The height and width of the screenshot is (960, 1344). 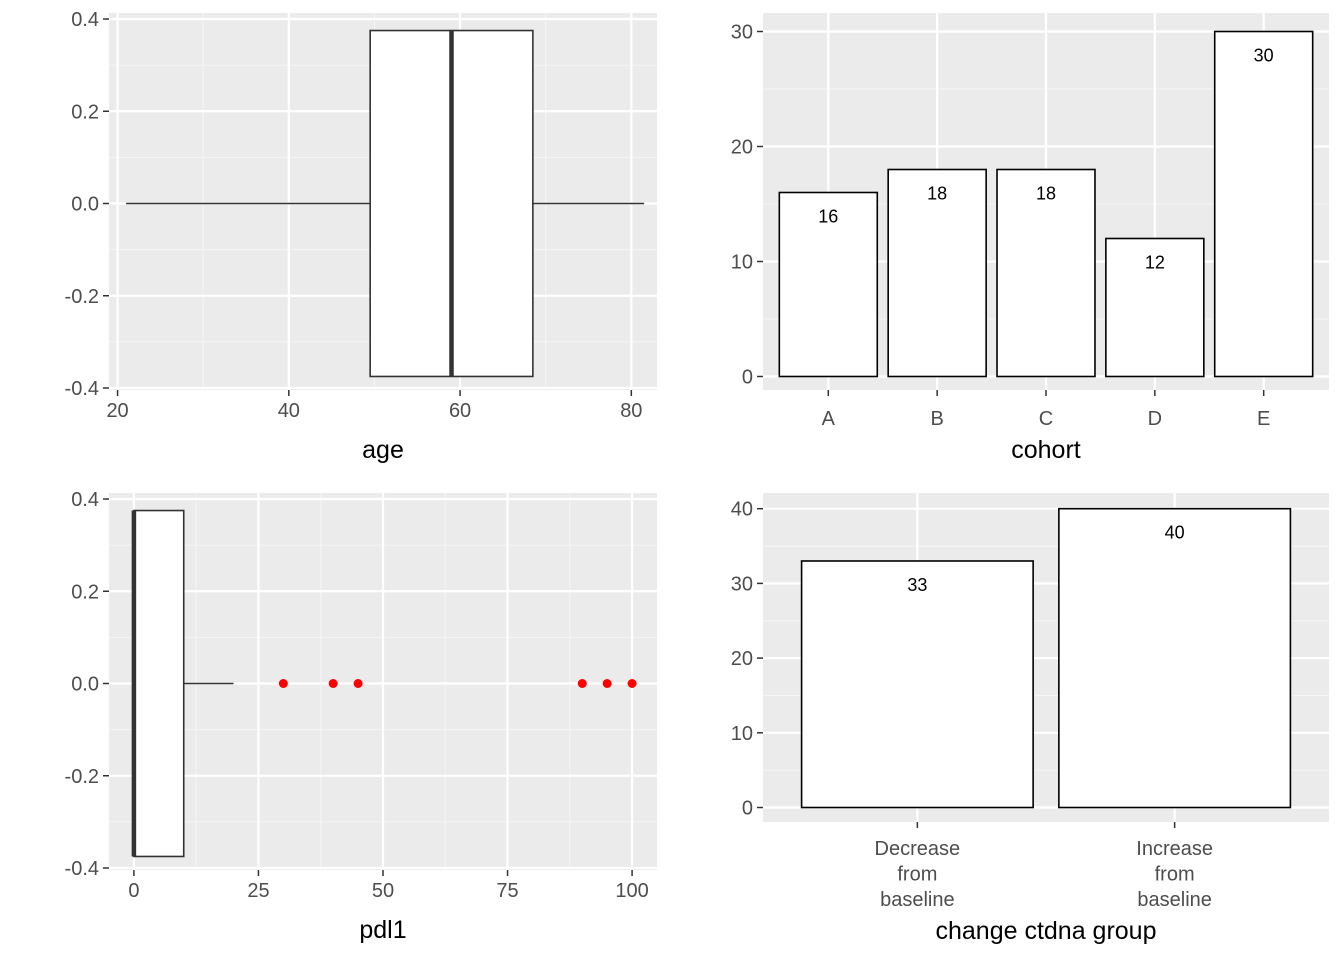 I want to click on bar-value-label: 30, so click(x=1264, y=56).